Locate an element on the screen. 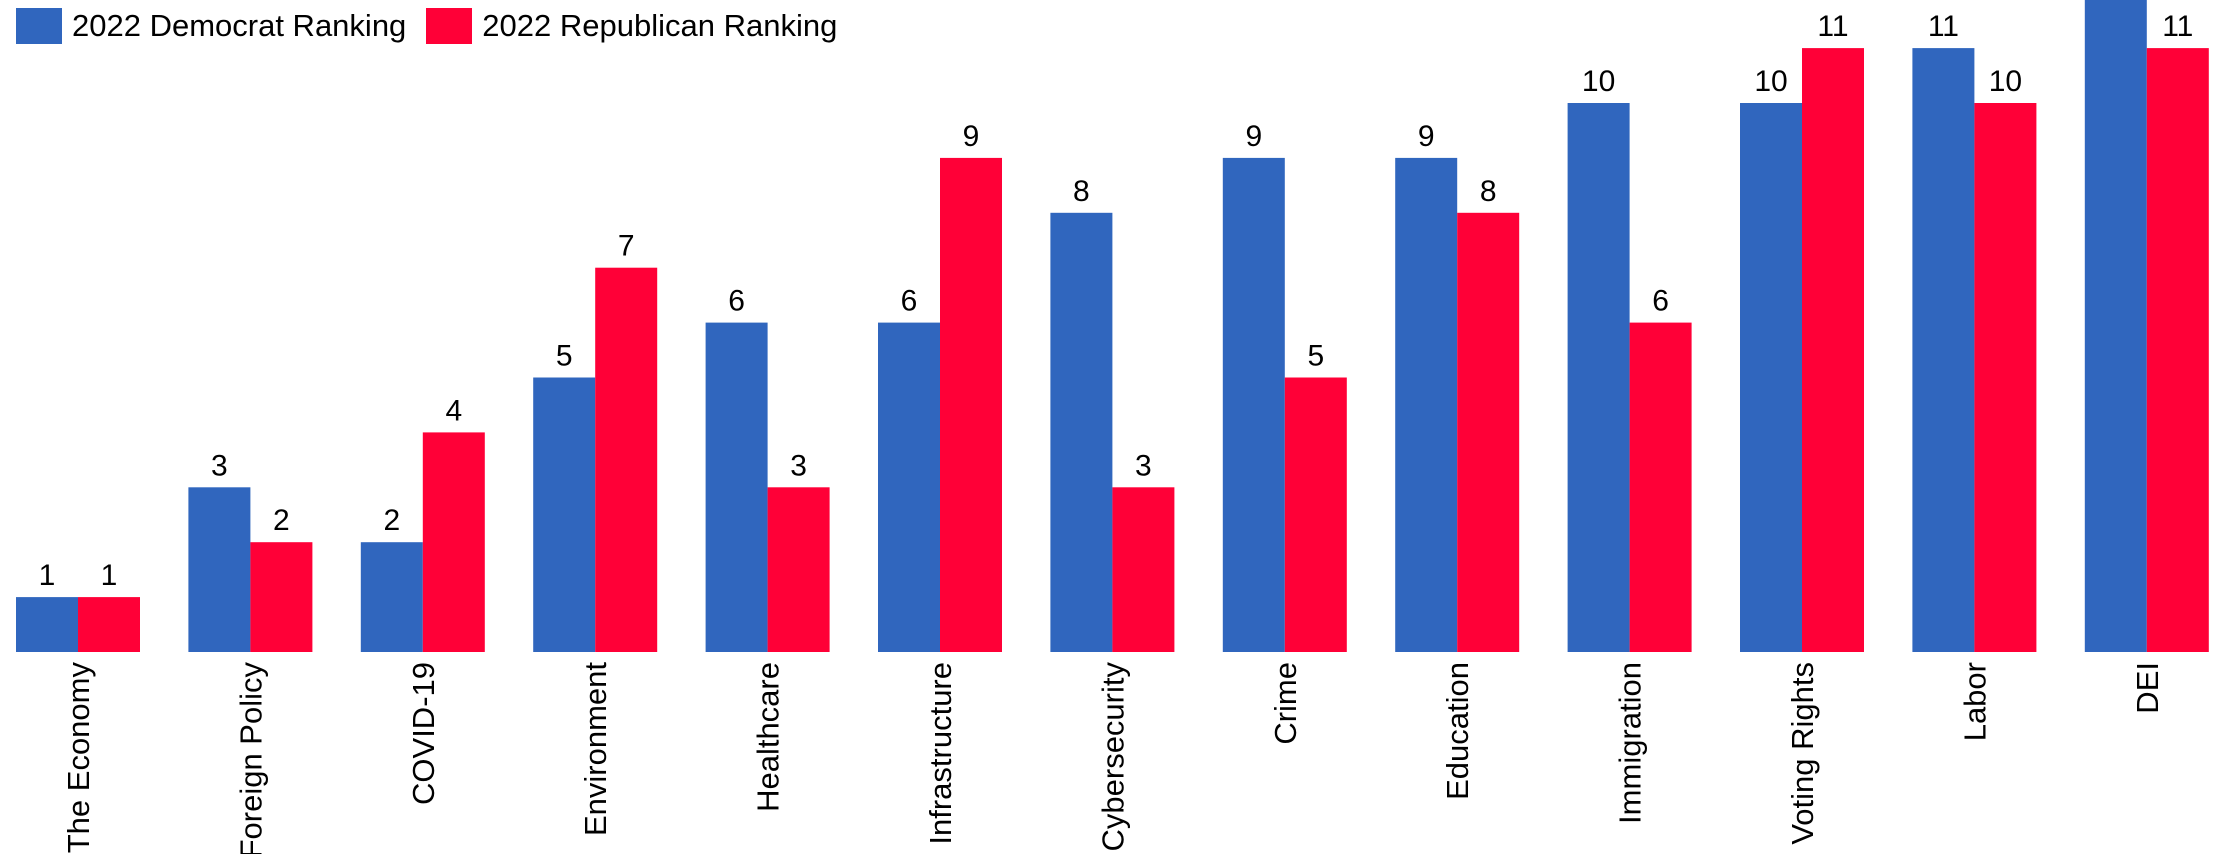 This screenshot has width=2216, height=854. tick-label-9: Education is located at coordinates (1457, 731).